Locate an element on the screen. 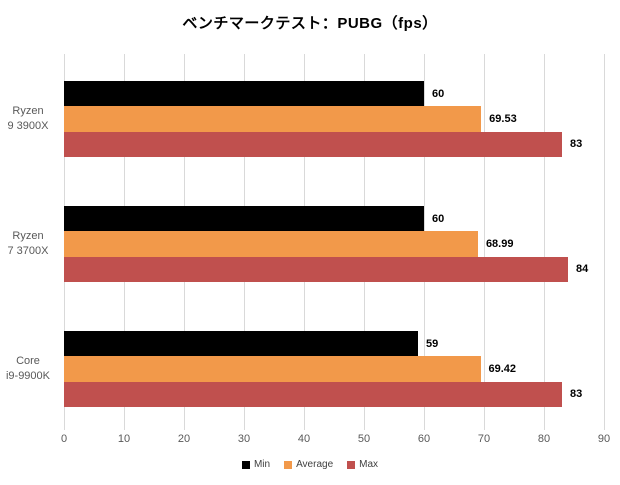  bar-row: 69.53 is located at coordinates (334, 119).